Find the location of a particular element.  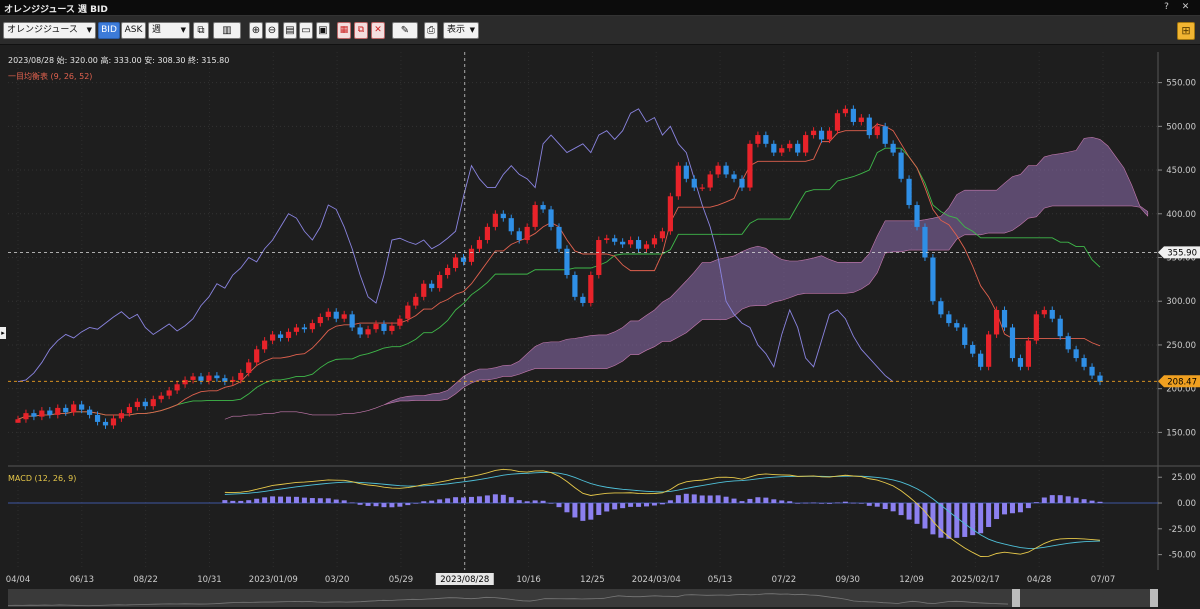

help-button: ? is located at coordinates (1166, 7).